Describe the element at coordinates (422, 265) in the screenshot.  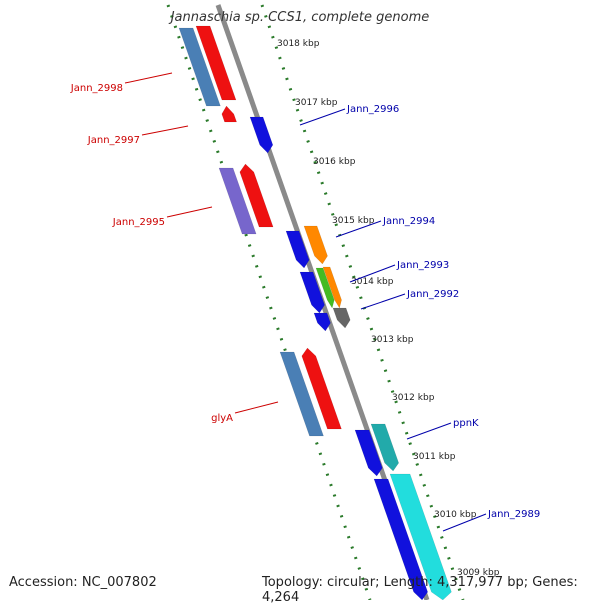
I see `label-jann-2993: Jann_2993` at that location.